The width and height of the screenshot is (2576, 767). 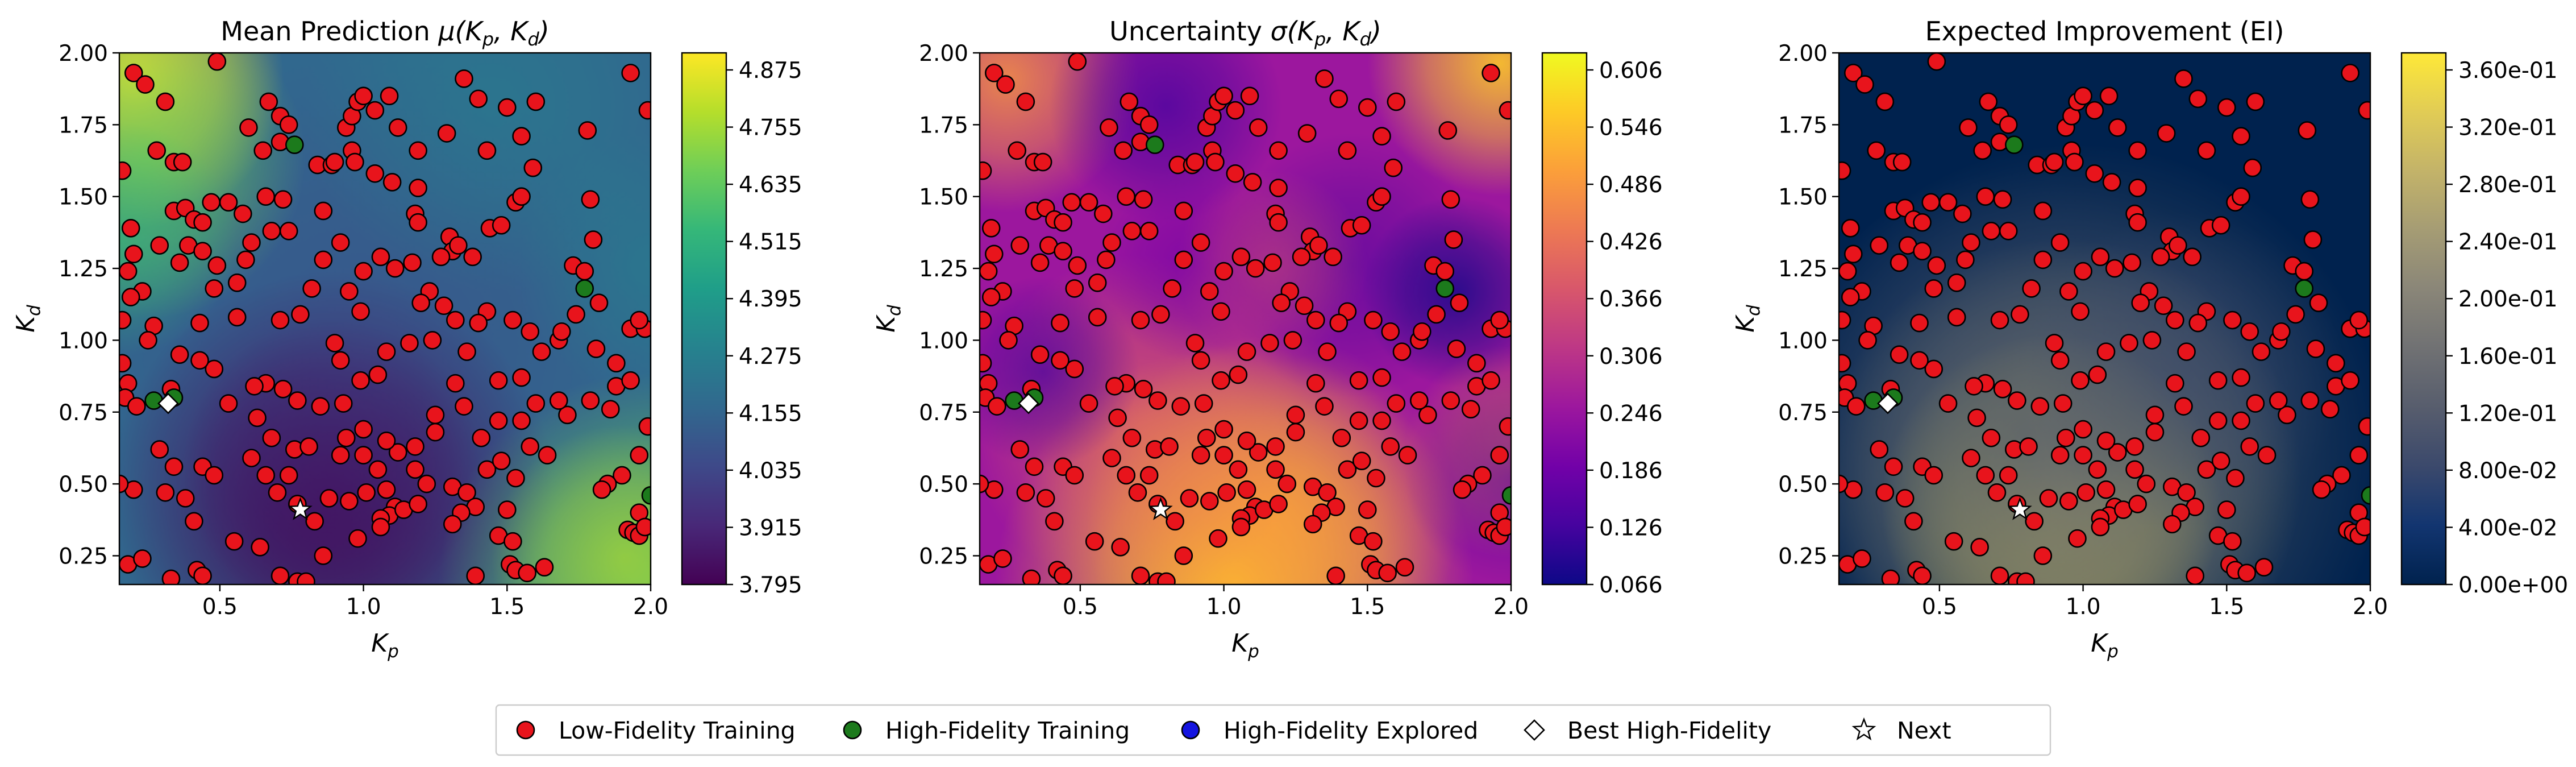 I want to click on colorbar, so click(x=1564, y=319).